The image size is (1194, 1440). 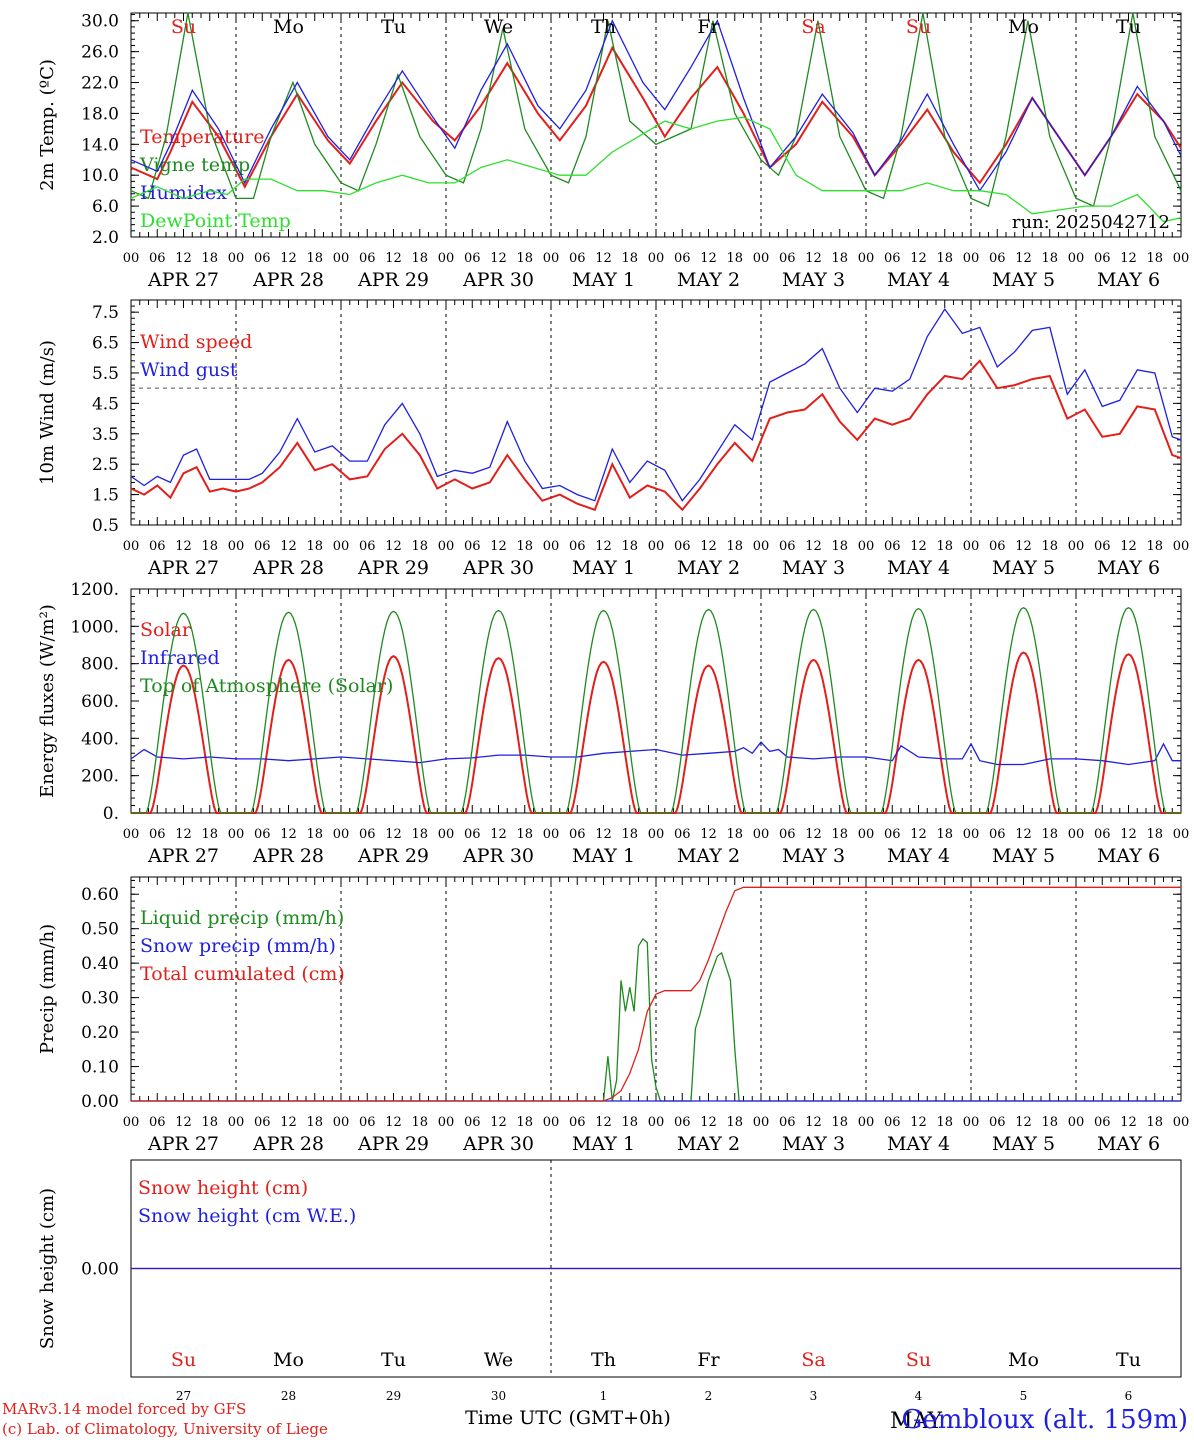 I want to click on y-axis-label: 2m Temp. (ºC), so click(x=47, y=125).